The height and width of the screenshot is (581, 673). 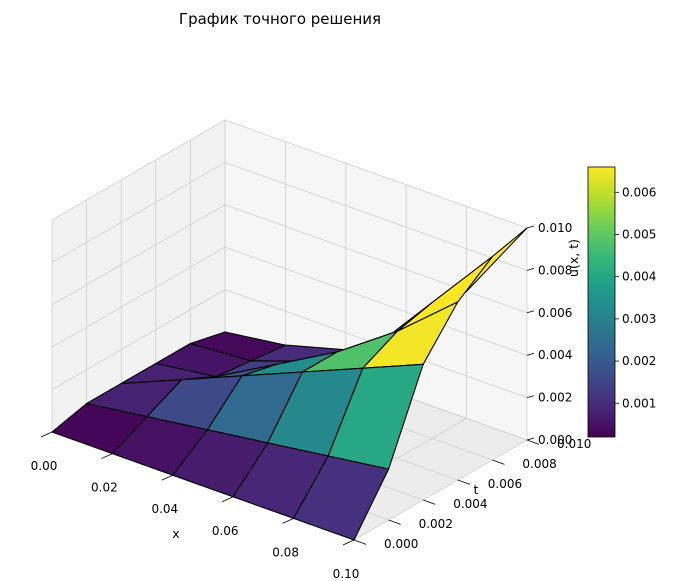 I want to click on colorbar-tick-label: 0.002, so click(x=639, y=361).